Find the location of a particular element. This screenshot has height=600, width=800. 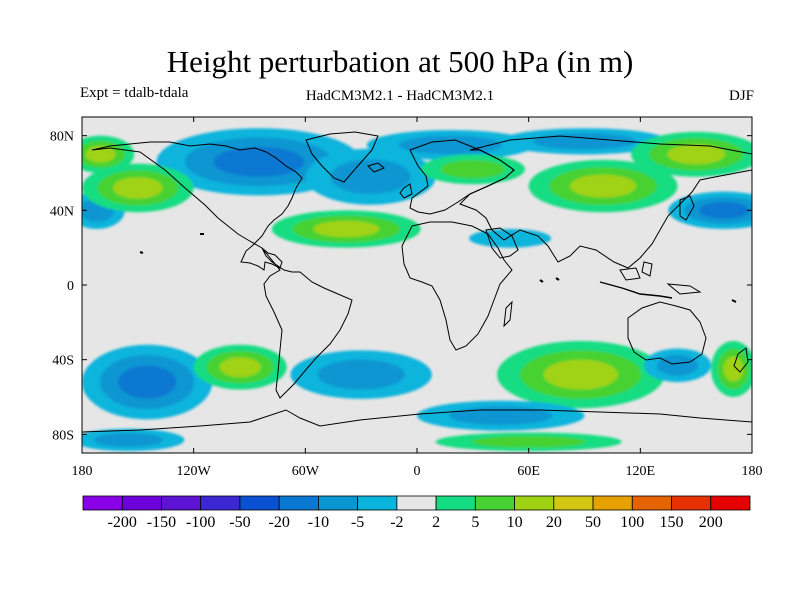

colorbar-label: -20 is located at coordinates (279, 522).